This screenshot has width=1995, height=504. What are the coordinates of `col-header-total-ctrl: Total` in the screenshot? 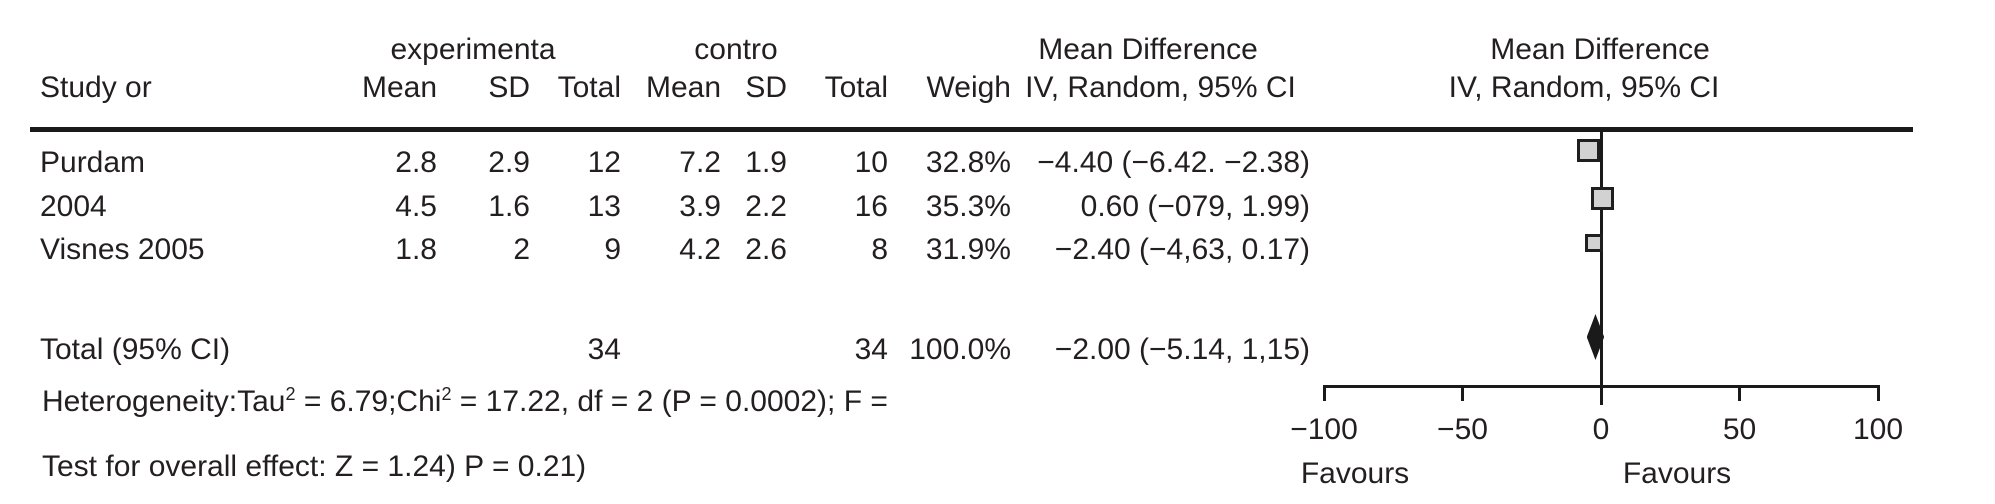 It's located at (856, 87).